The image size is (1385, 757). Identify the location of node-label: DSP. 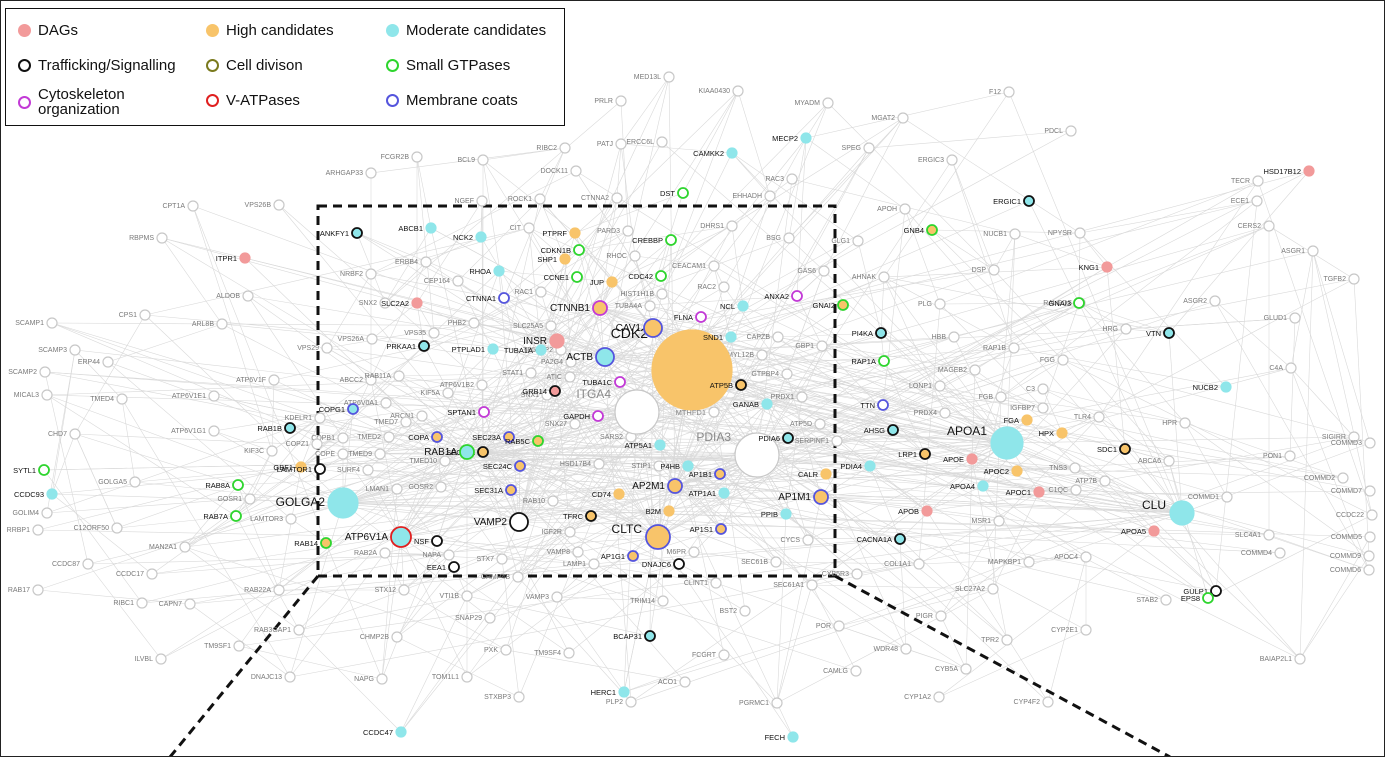
(979, 270).